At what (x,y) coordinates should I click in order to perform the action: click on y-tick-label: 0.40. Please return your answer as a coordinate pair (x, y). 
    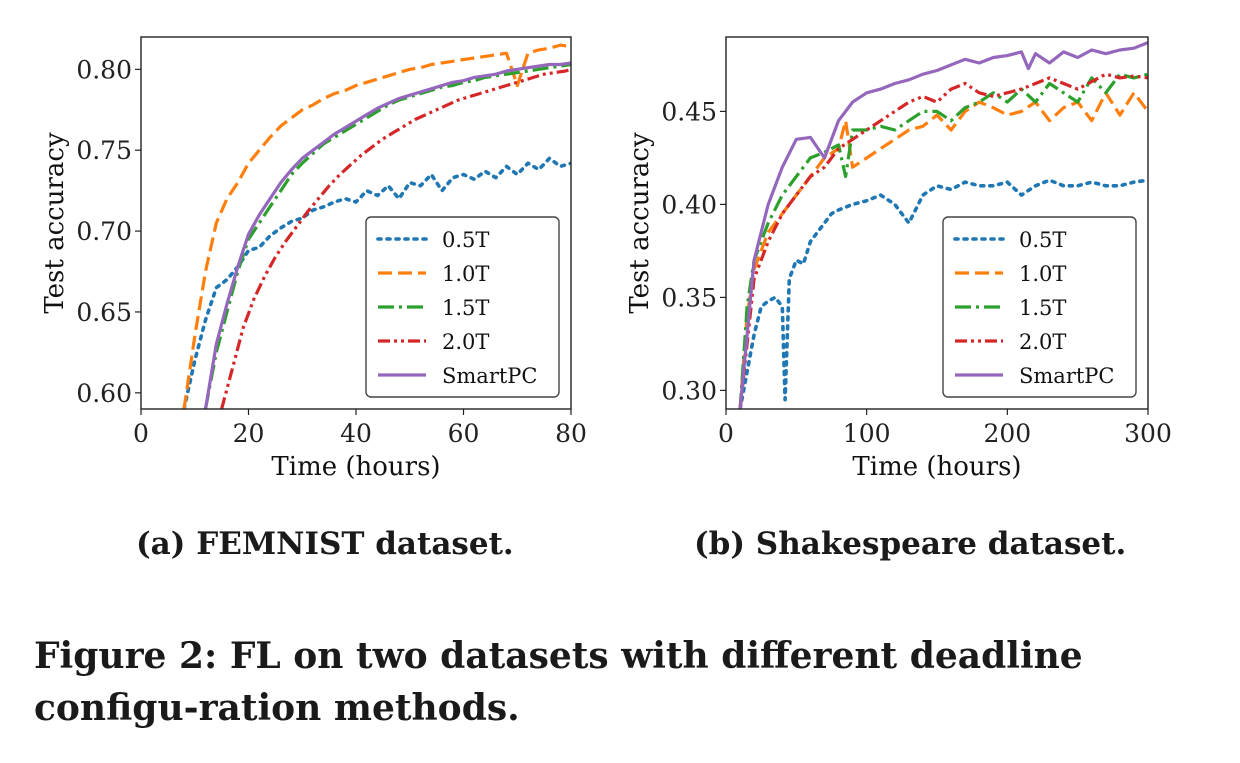
    Looking at the image, I should click on (689, 204).